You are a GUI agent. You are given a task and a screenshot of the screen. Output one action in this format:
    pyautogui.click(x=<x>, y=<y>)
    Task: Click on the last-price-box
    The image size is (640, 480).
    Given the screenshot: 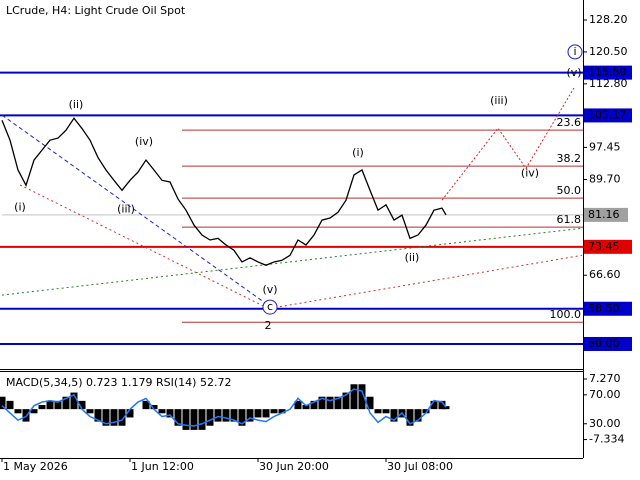 What is the action you would take?
    pyautogui.click(x=606, y=214)
    